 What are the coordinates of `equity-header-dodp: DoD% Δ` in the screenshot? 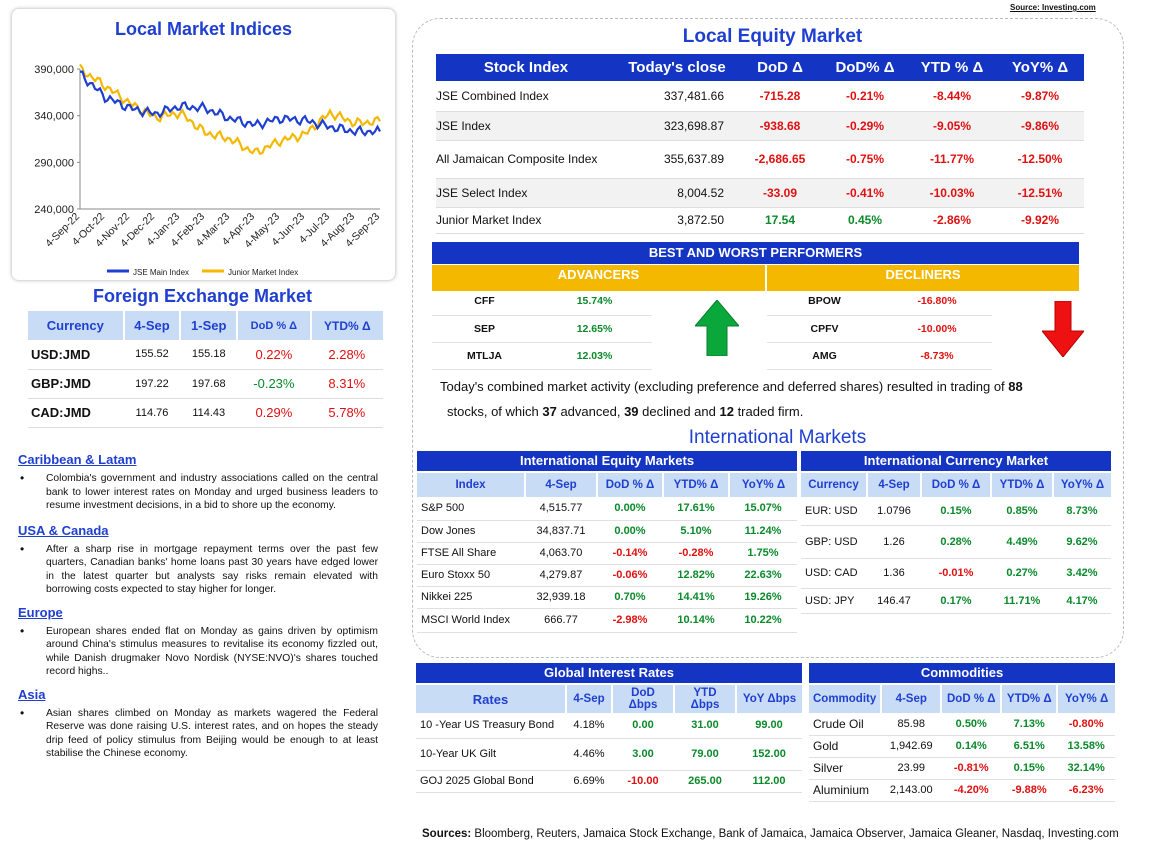 It's located at (865, 67).